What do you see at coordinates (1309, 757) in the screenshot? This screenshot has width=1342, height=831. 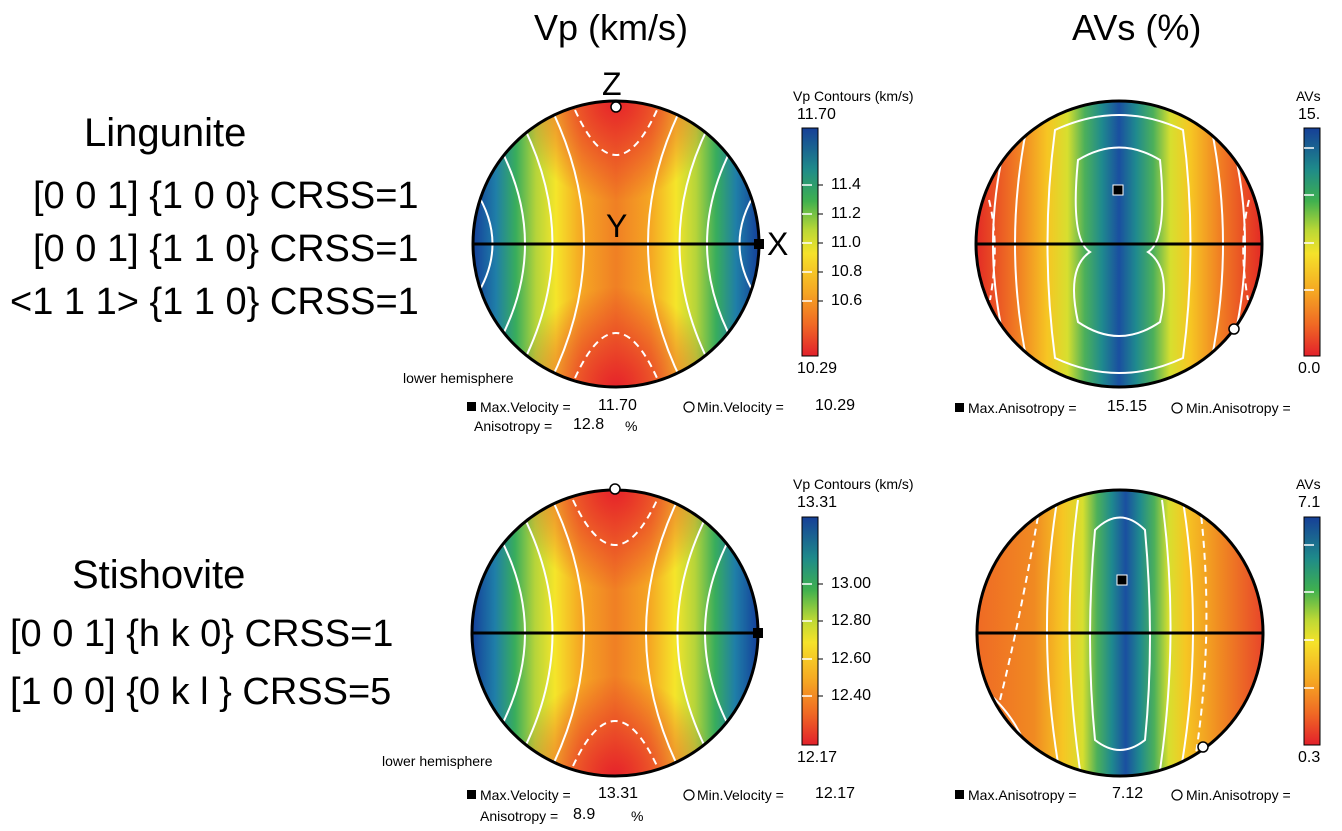 I see `avs-colorbar-min: 0.3` at bounding box center [1309, 757].